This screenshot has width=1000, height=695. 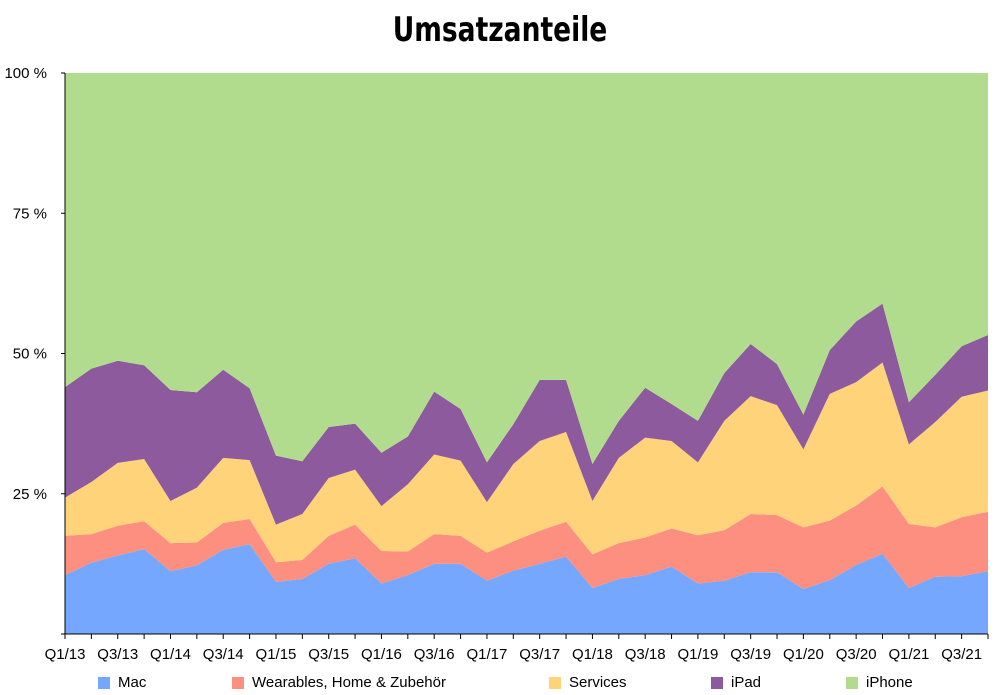 What do you see at coordinates (30, 213) in the screenshot?
I see `y-tick-label: 75 %` at bounding box center [30, 213].